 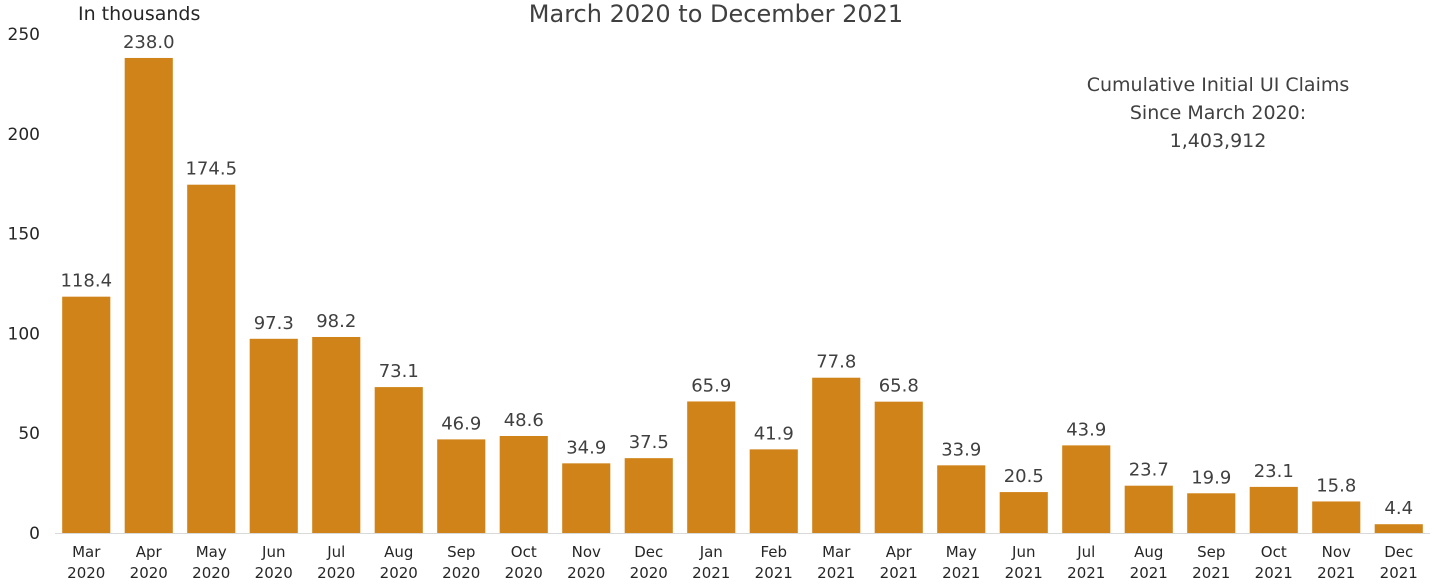 What do you see at coordinates (211, 169) in the screenshot?
I see `data-label: 174.5` at bounding box center [211, 169].